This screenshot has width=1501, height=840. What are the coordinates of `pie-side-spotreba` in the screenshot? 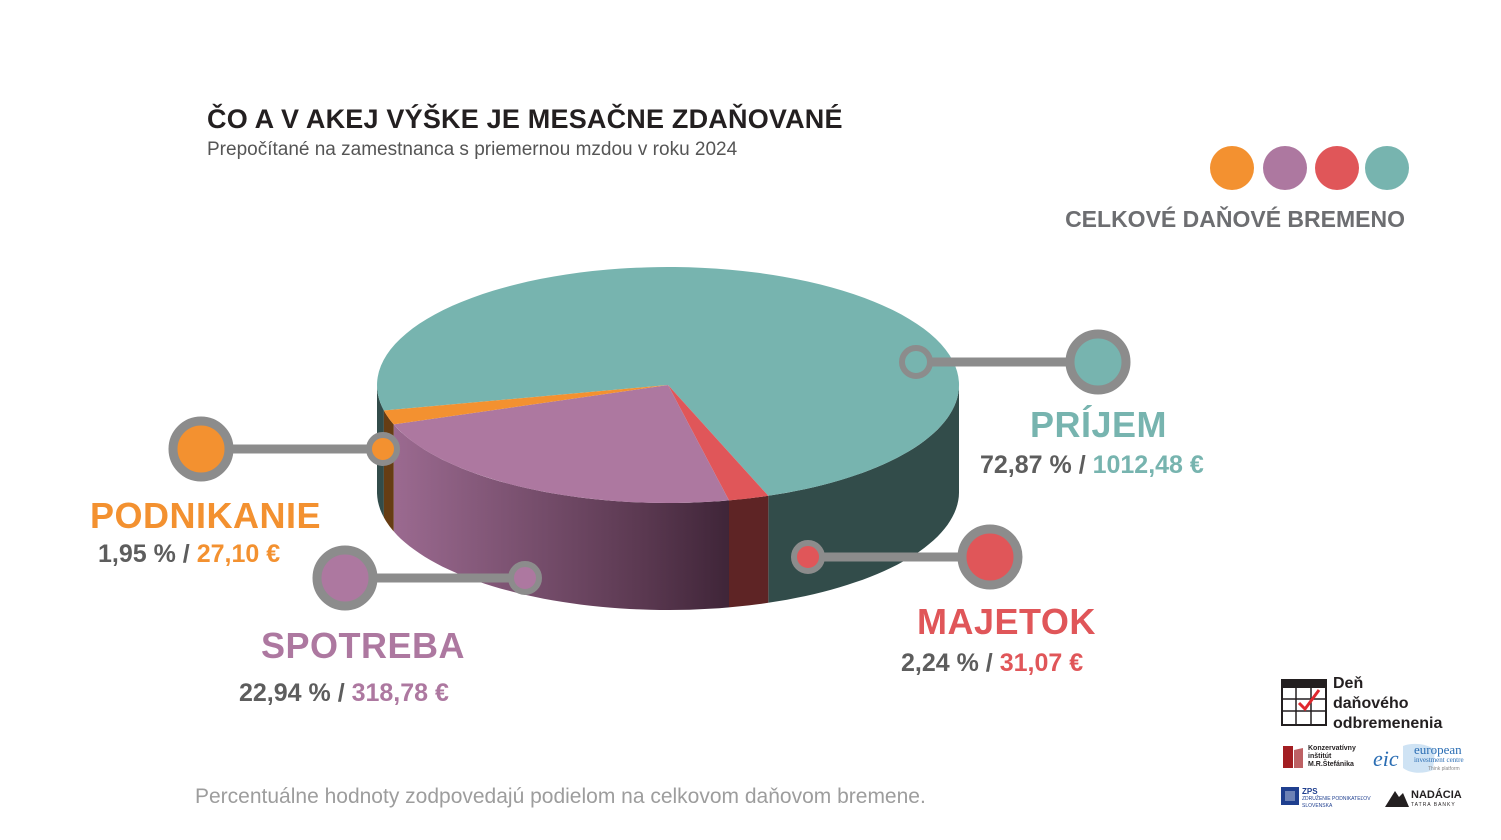 It's located at (561, 517).